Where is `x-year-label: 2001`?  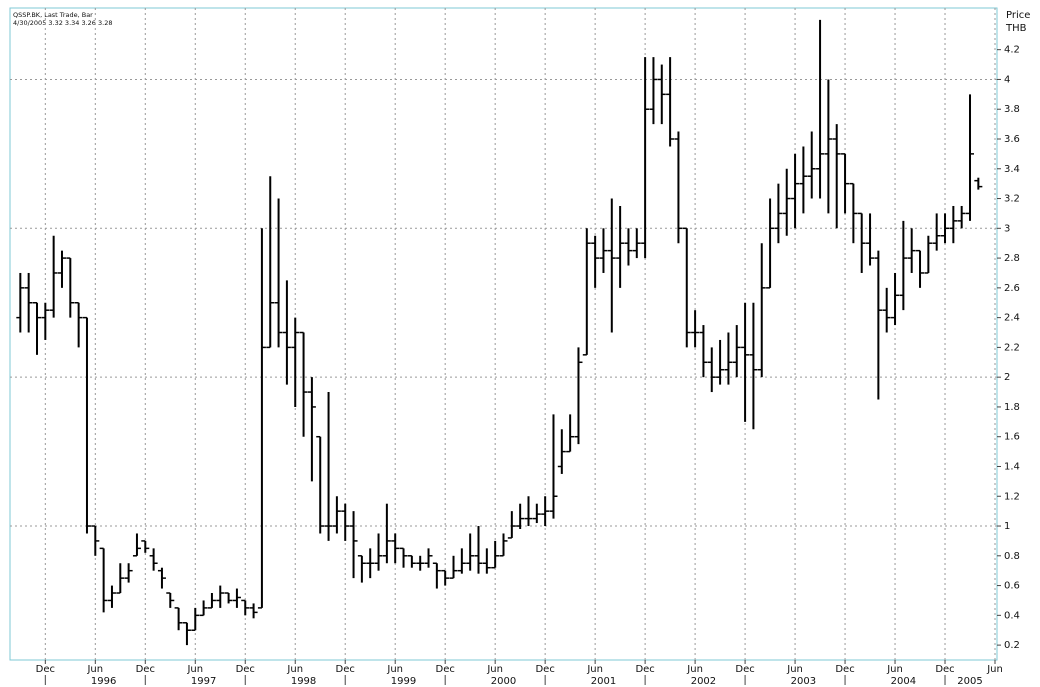 x-year-label: 2001 is located at coordinates (603, 681).